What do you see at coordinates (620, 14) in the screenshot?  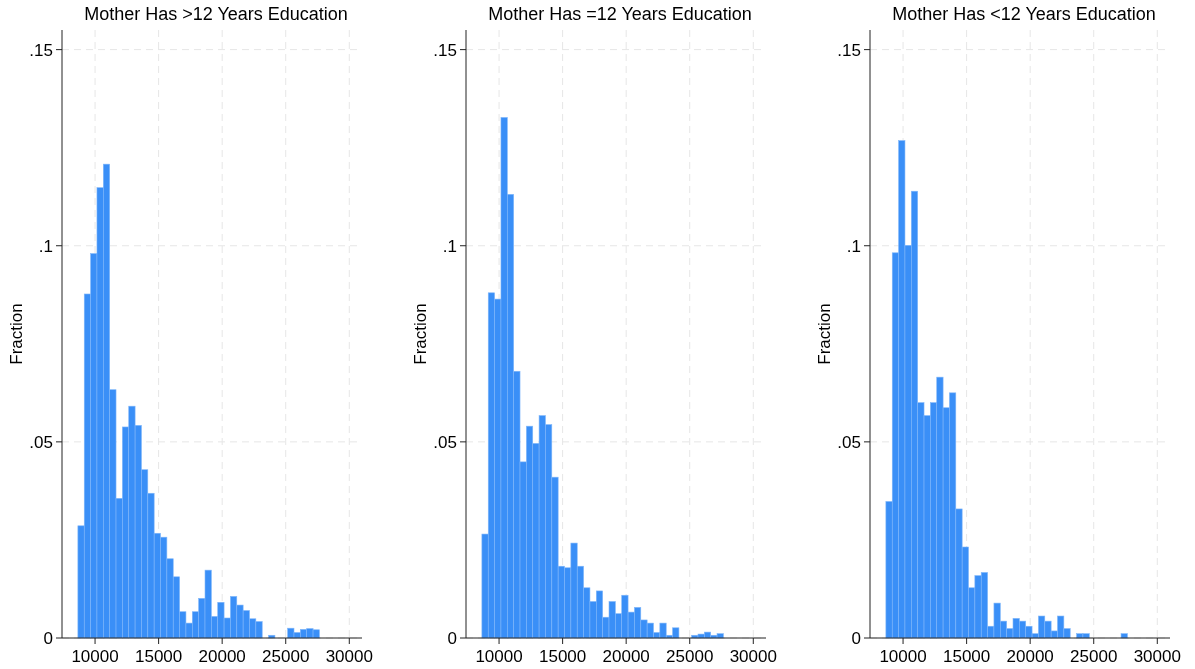 I see `chart-title: Mother Has =12 Years Education` at bounding box center [620, 14].